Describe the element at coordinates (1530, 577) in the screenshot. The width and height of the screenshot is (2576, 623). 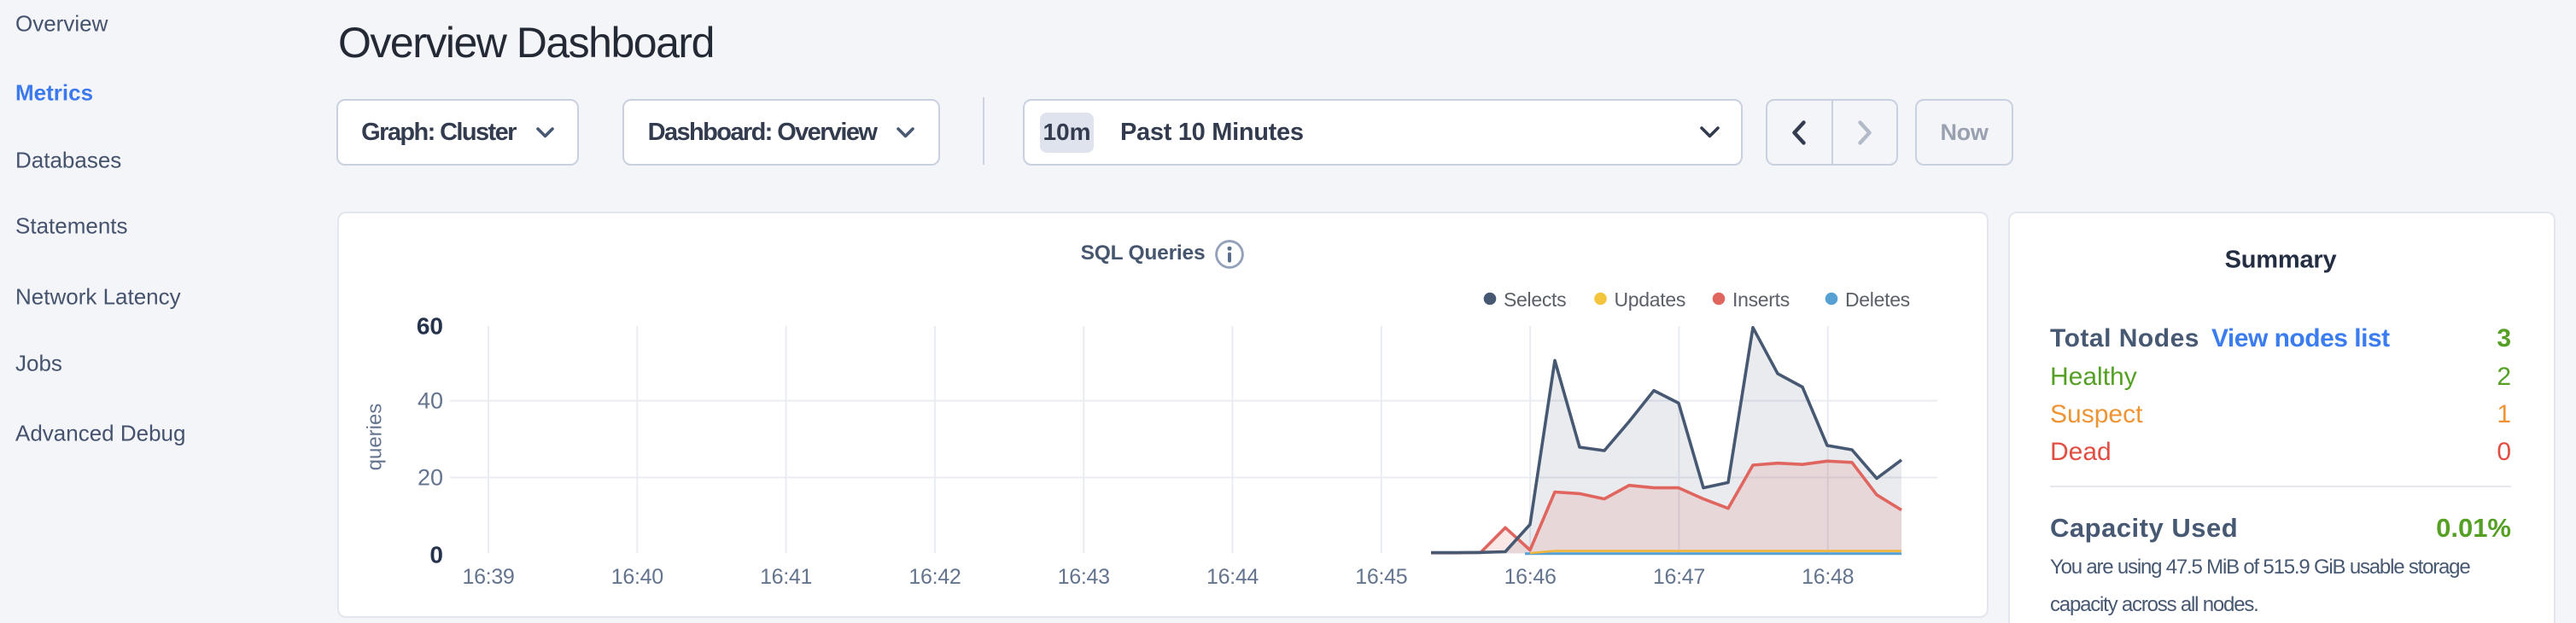
I see `svg-text: 16:46` at that location.